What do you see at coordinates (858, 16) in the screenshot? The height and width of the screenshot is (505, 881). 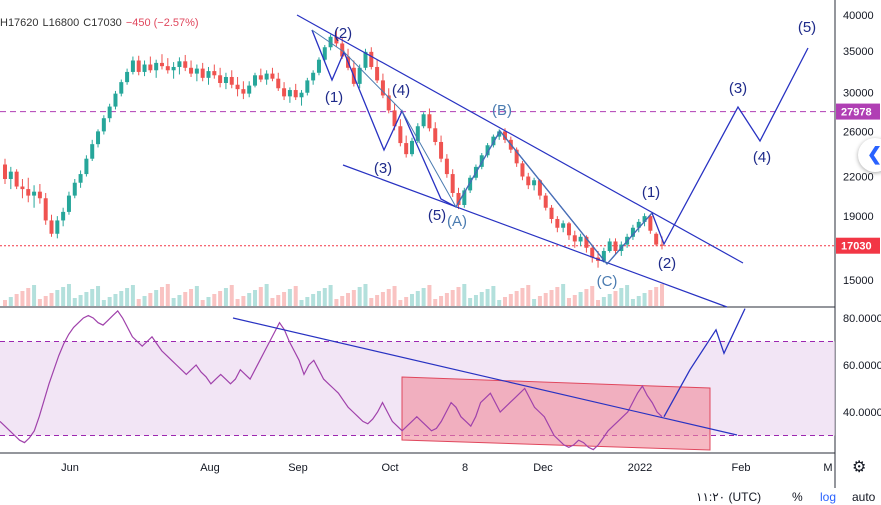 I see `price-tick-label: 40000` at bounding box center [858, 16].